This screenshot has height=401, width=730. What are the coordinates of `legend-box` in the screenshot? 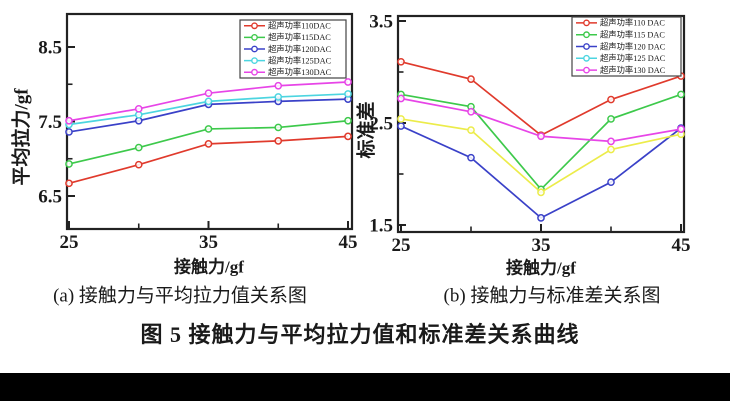 It's located at (293, 49).